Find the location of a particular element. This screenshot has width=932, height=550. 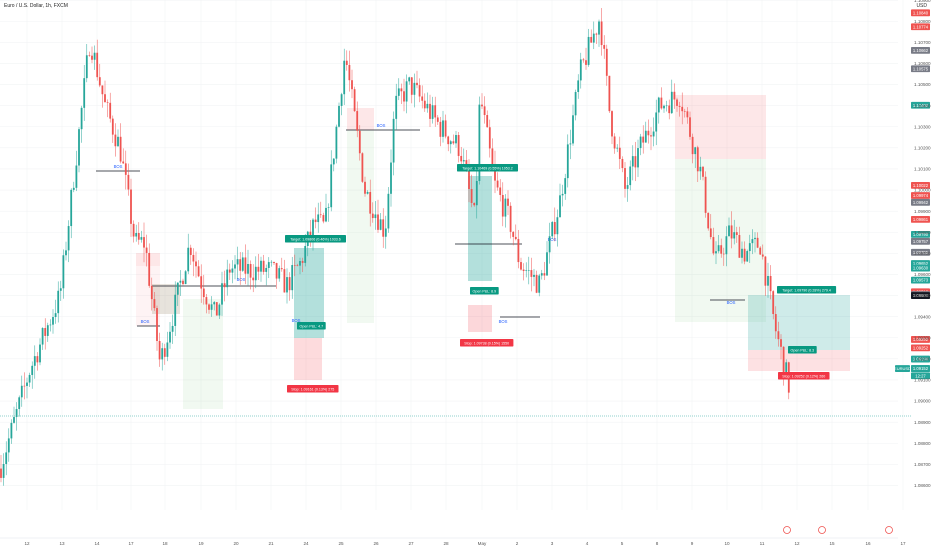

price-tick-label: 1.10000 is located at coordinates (922, 190).